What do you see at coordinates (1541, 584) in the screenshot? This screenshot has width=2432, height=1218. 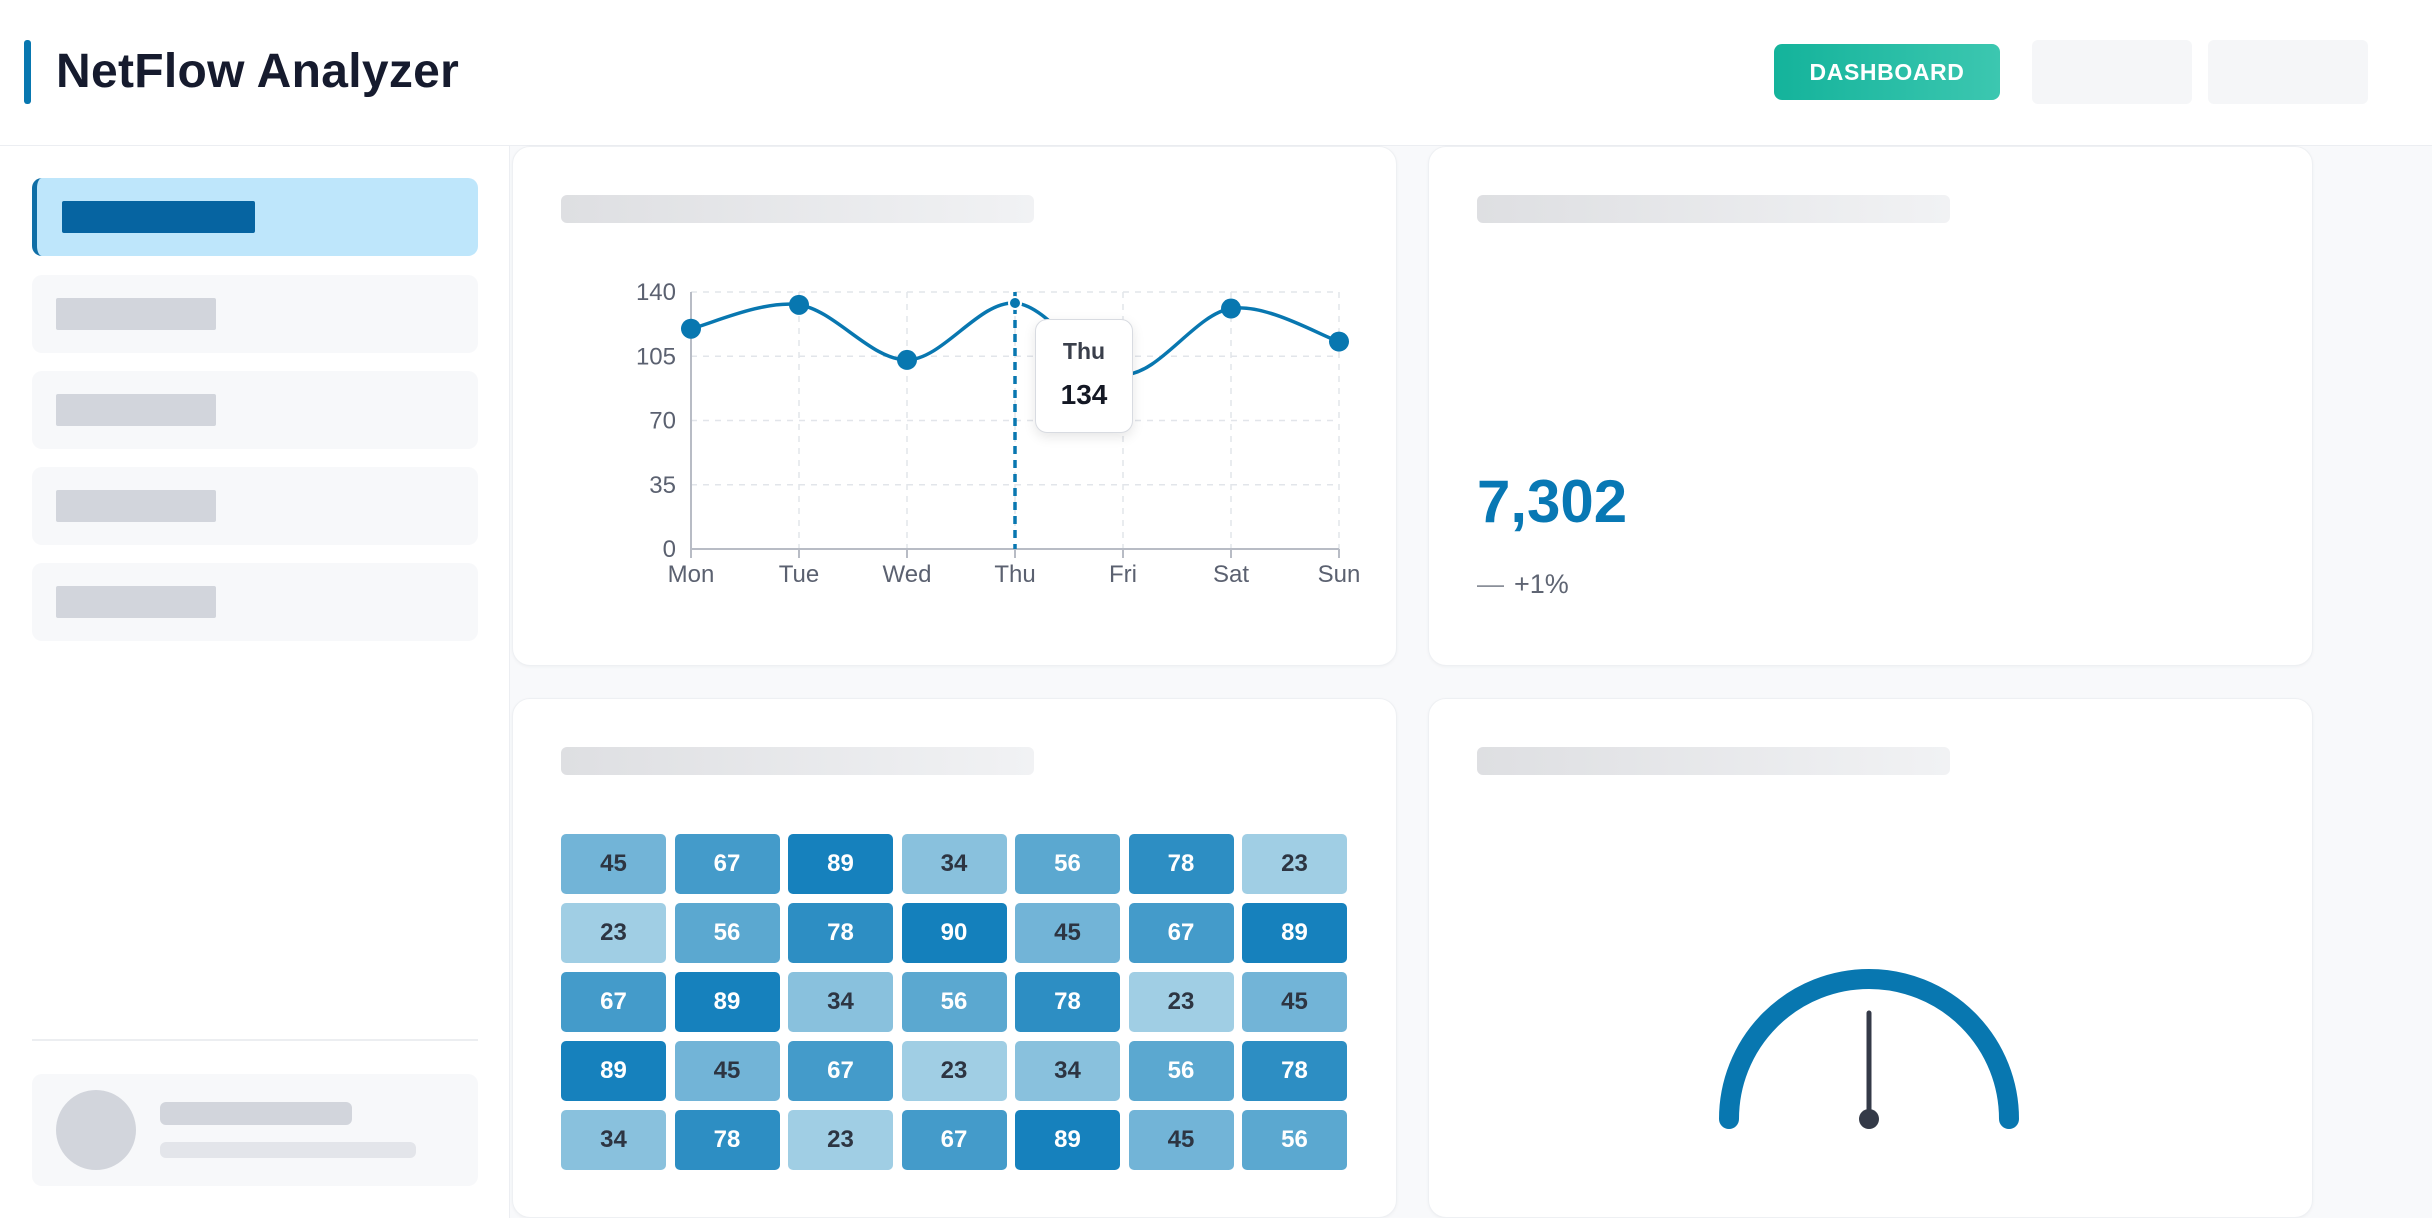 I see `kpi-trend-value: +1%` at bounding box center [1541, 584].